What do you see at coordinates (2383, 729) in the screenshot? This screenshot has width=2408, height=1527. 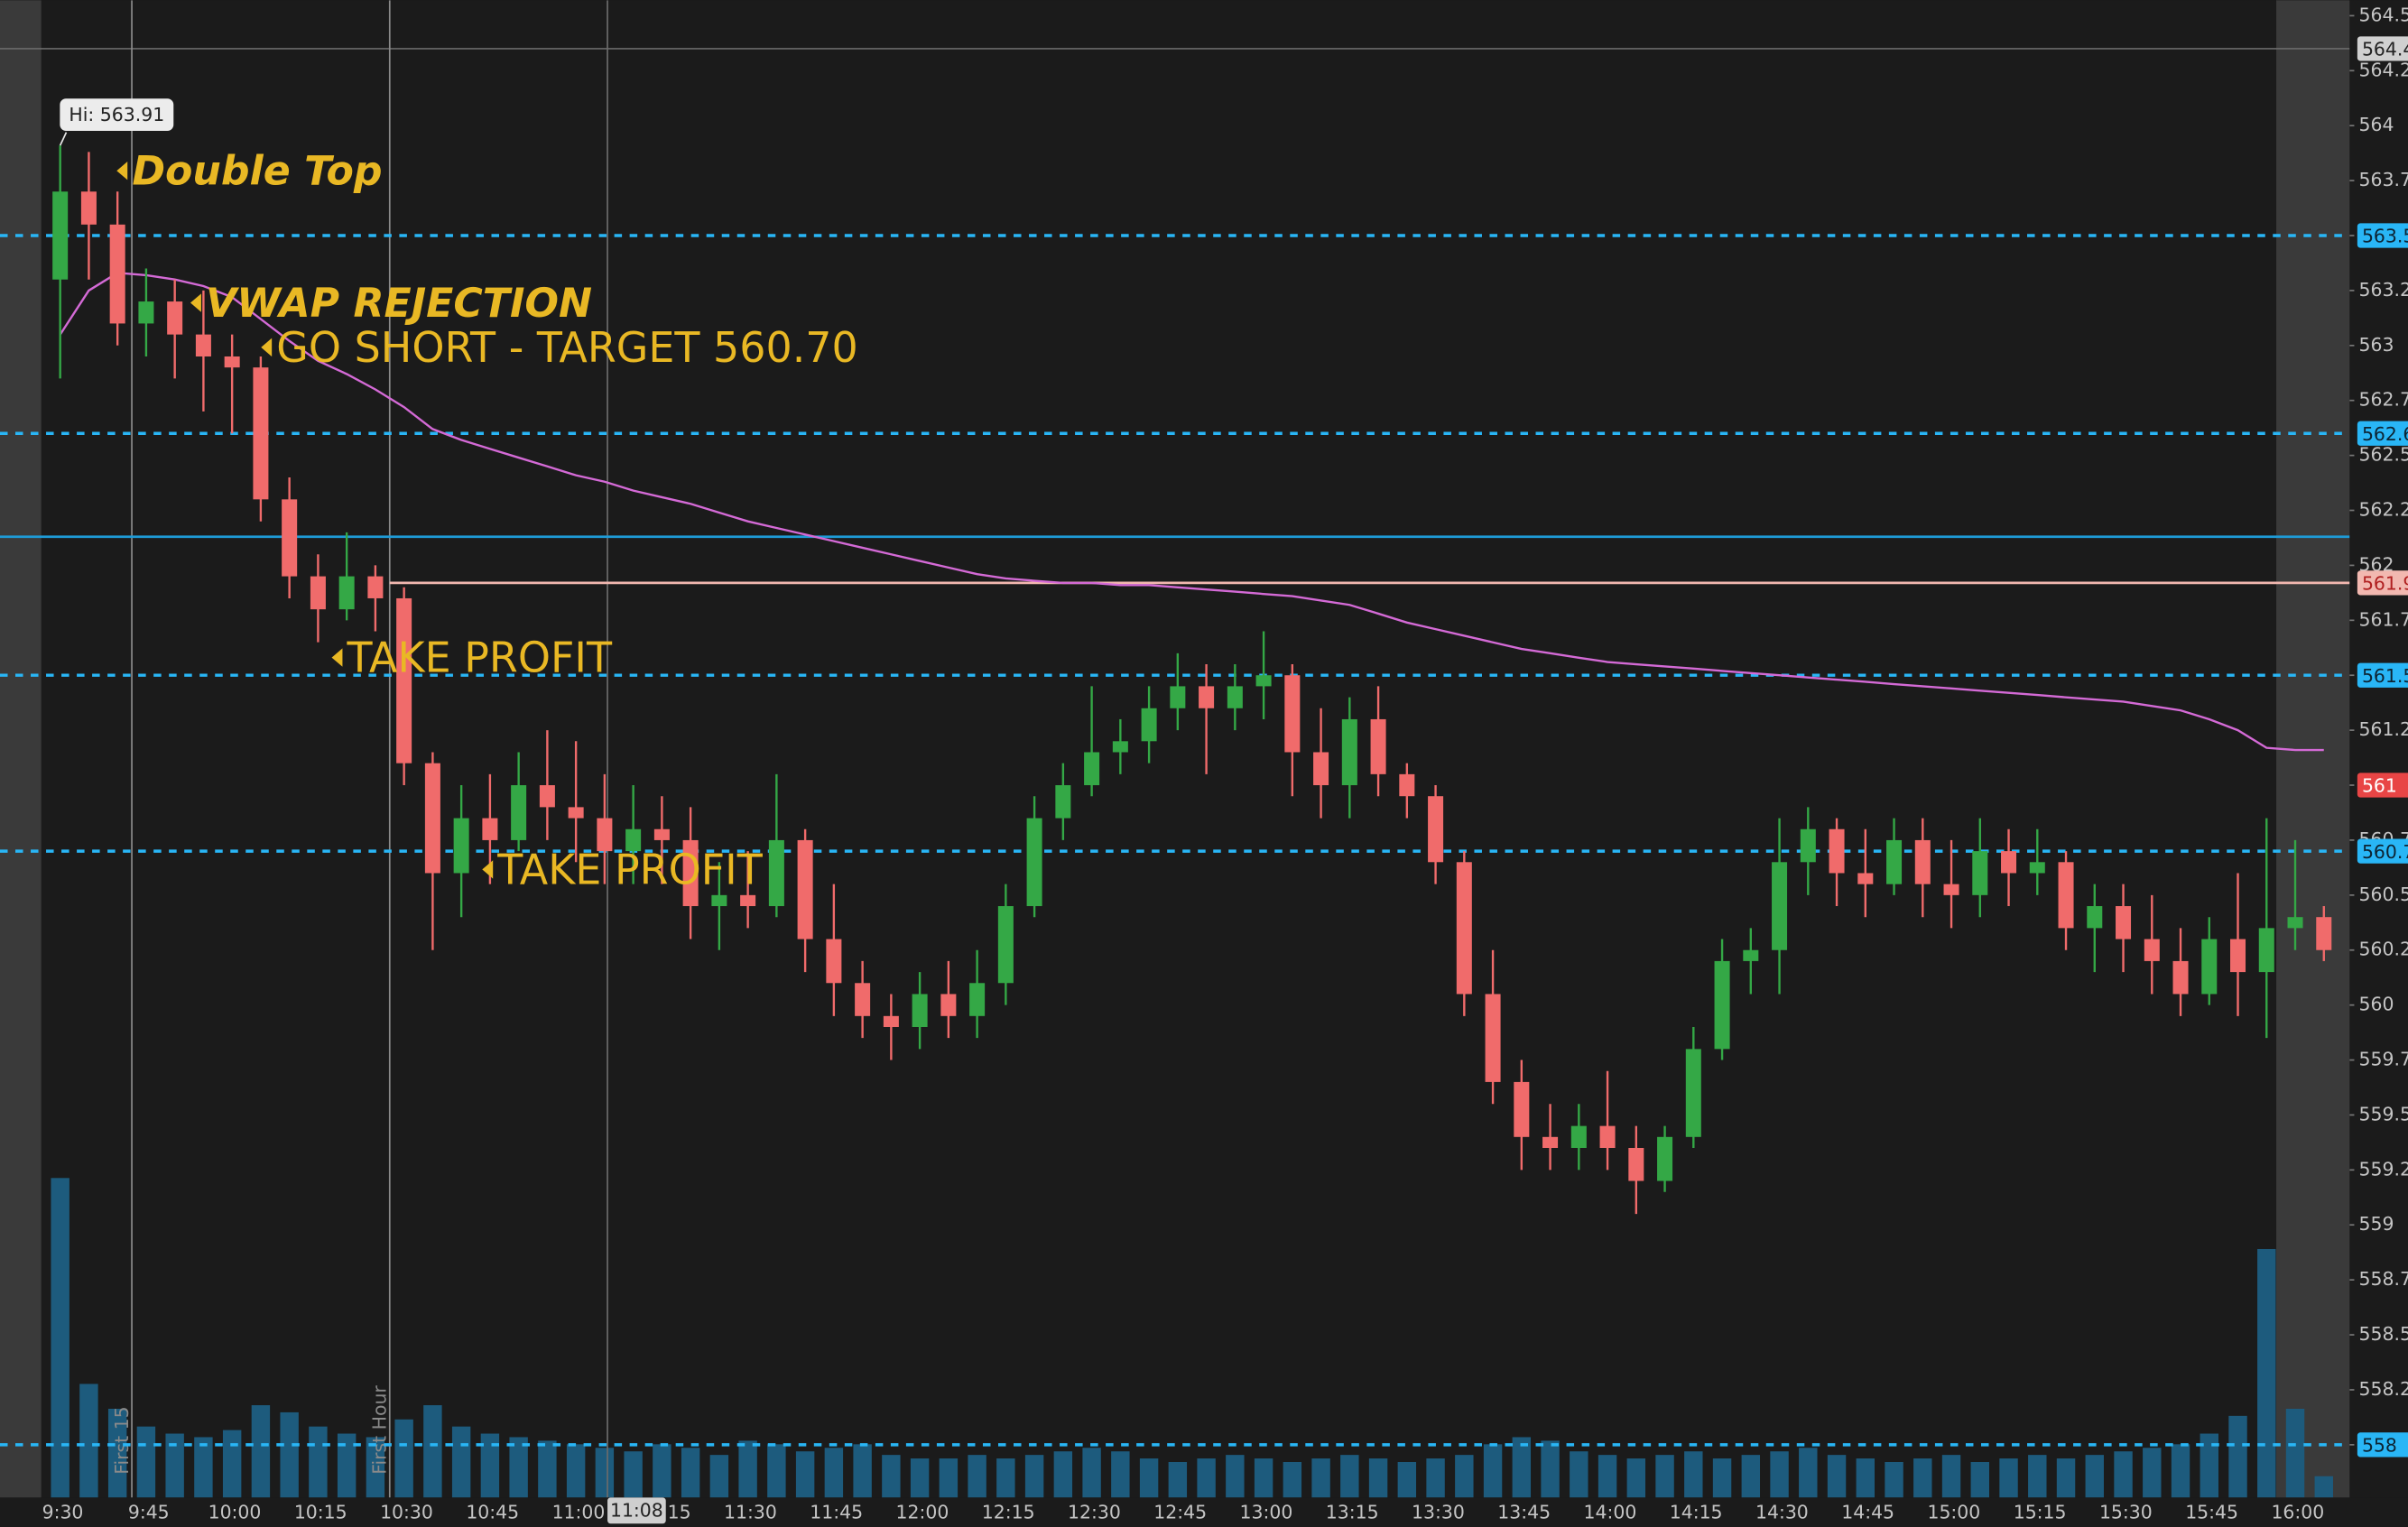 I see `y-tick-label: 561.2` at bounding box center [2383, 729].